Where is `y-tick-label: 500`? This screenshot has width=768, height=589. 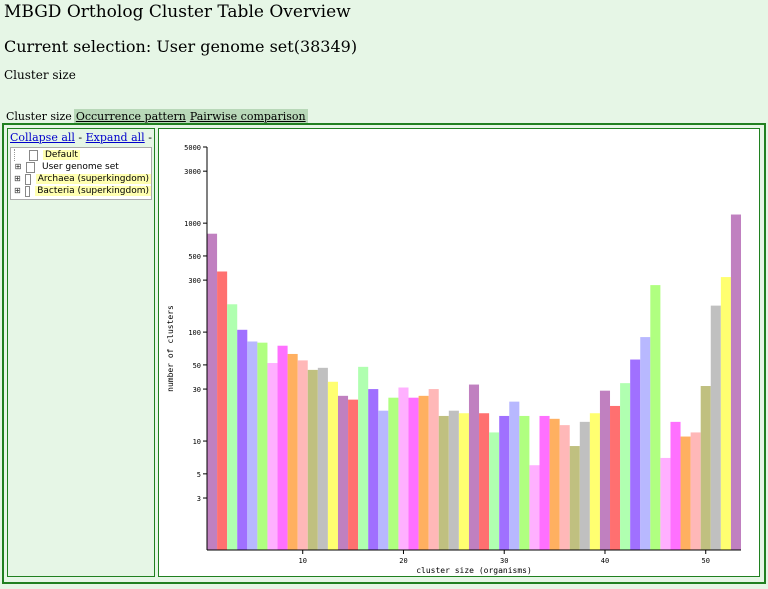
y-tick-label: 500 is located at coordinates (194, 257).